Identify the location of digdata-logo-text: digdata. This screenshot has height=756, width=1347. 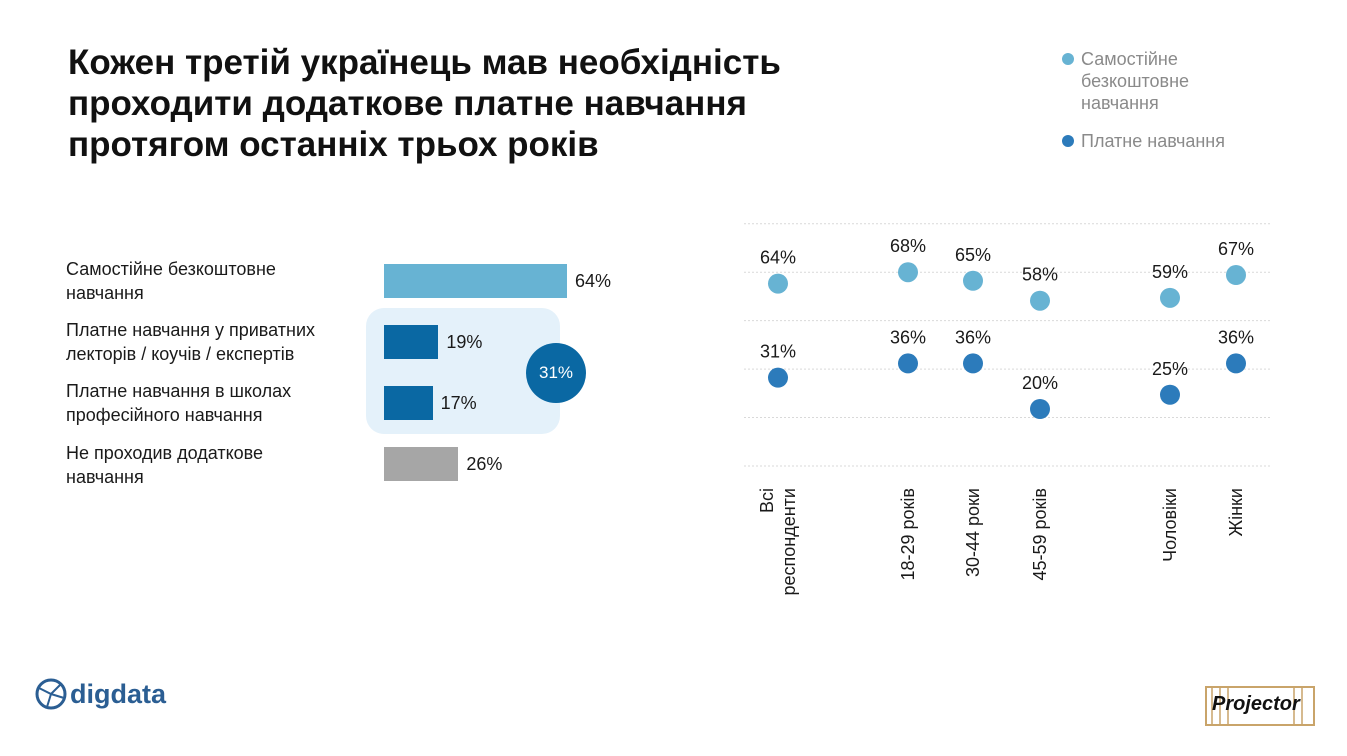
(118, 693).